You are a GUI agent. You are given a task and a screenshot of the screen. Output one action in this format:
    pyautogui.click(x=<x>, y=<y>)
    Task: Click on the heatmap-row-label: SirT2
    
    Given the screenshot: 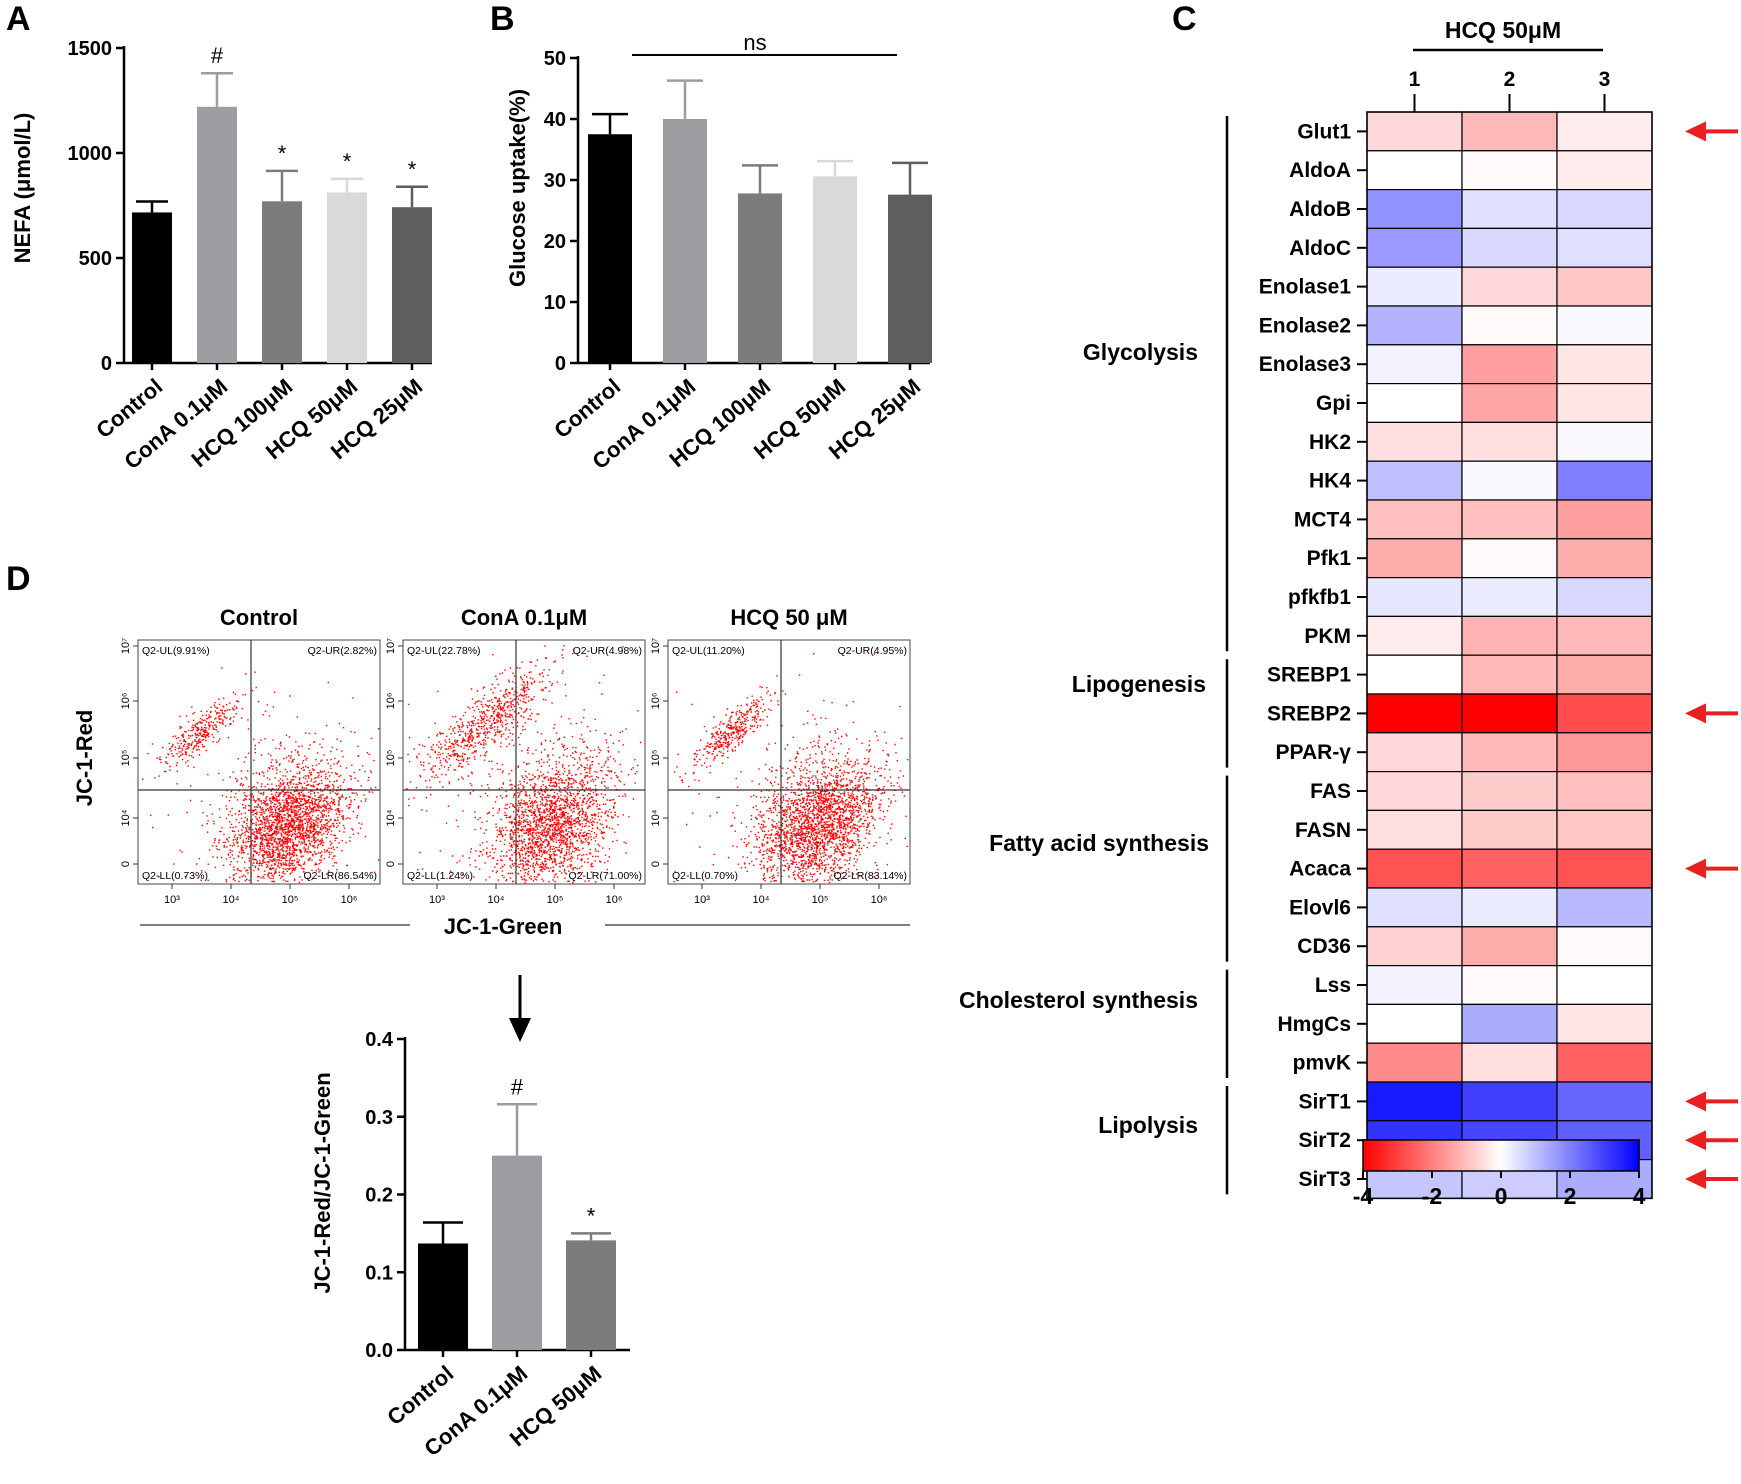 What is the action you would take?
    pyautogui.click(x=1324, y=1140)
    